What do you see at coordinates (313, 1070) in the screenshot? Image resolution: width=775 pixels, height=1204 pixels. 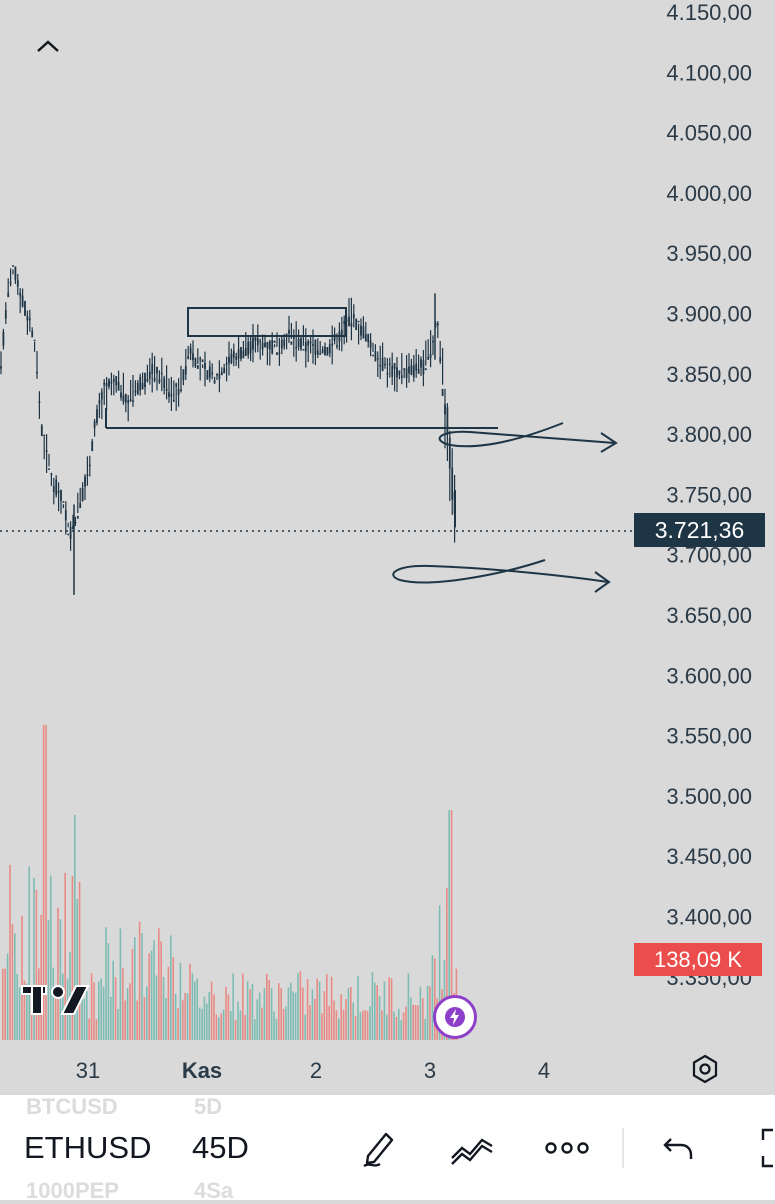 I see `time-axis: 31 Kas 2 3 4` at bounding box center [313, 1070].